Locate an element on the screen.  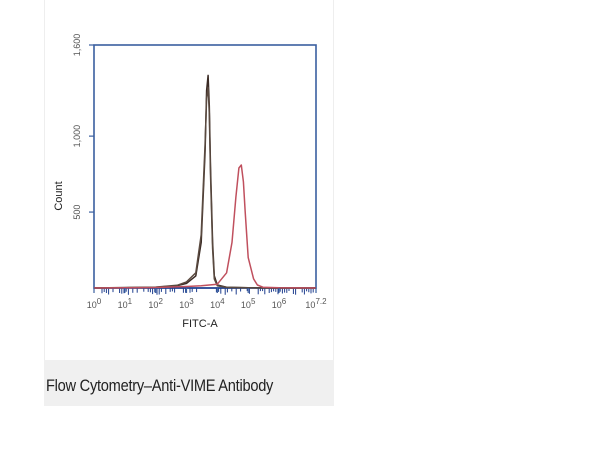
x-axis-title: FITC-A is located at coordinates (200, 324).